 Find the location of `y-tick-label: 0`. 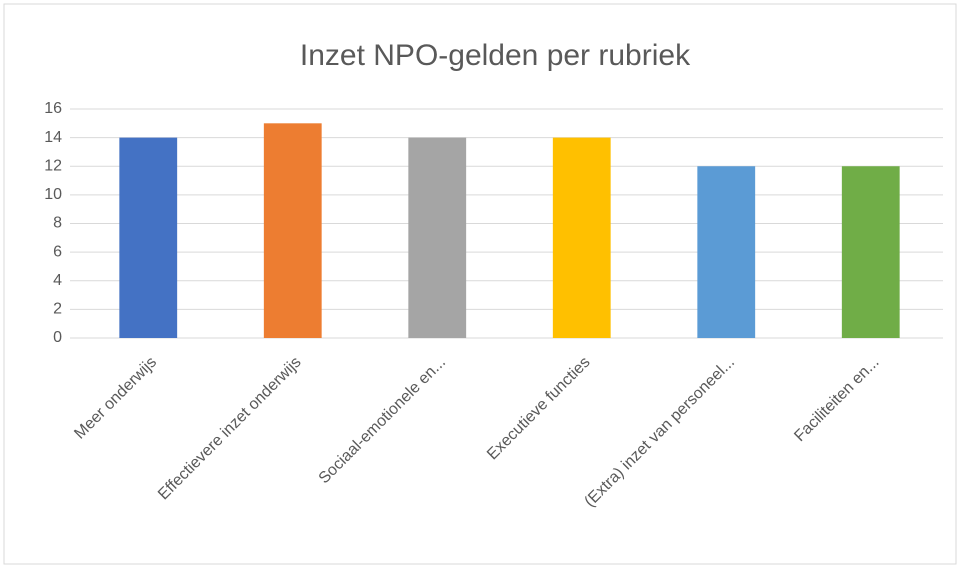

y-tick-label: 0 is located at coordinates (57, 337).